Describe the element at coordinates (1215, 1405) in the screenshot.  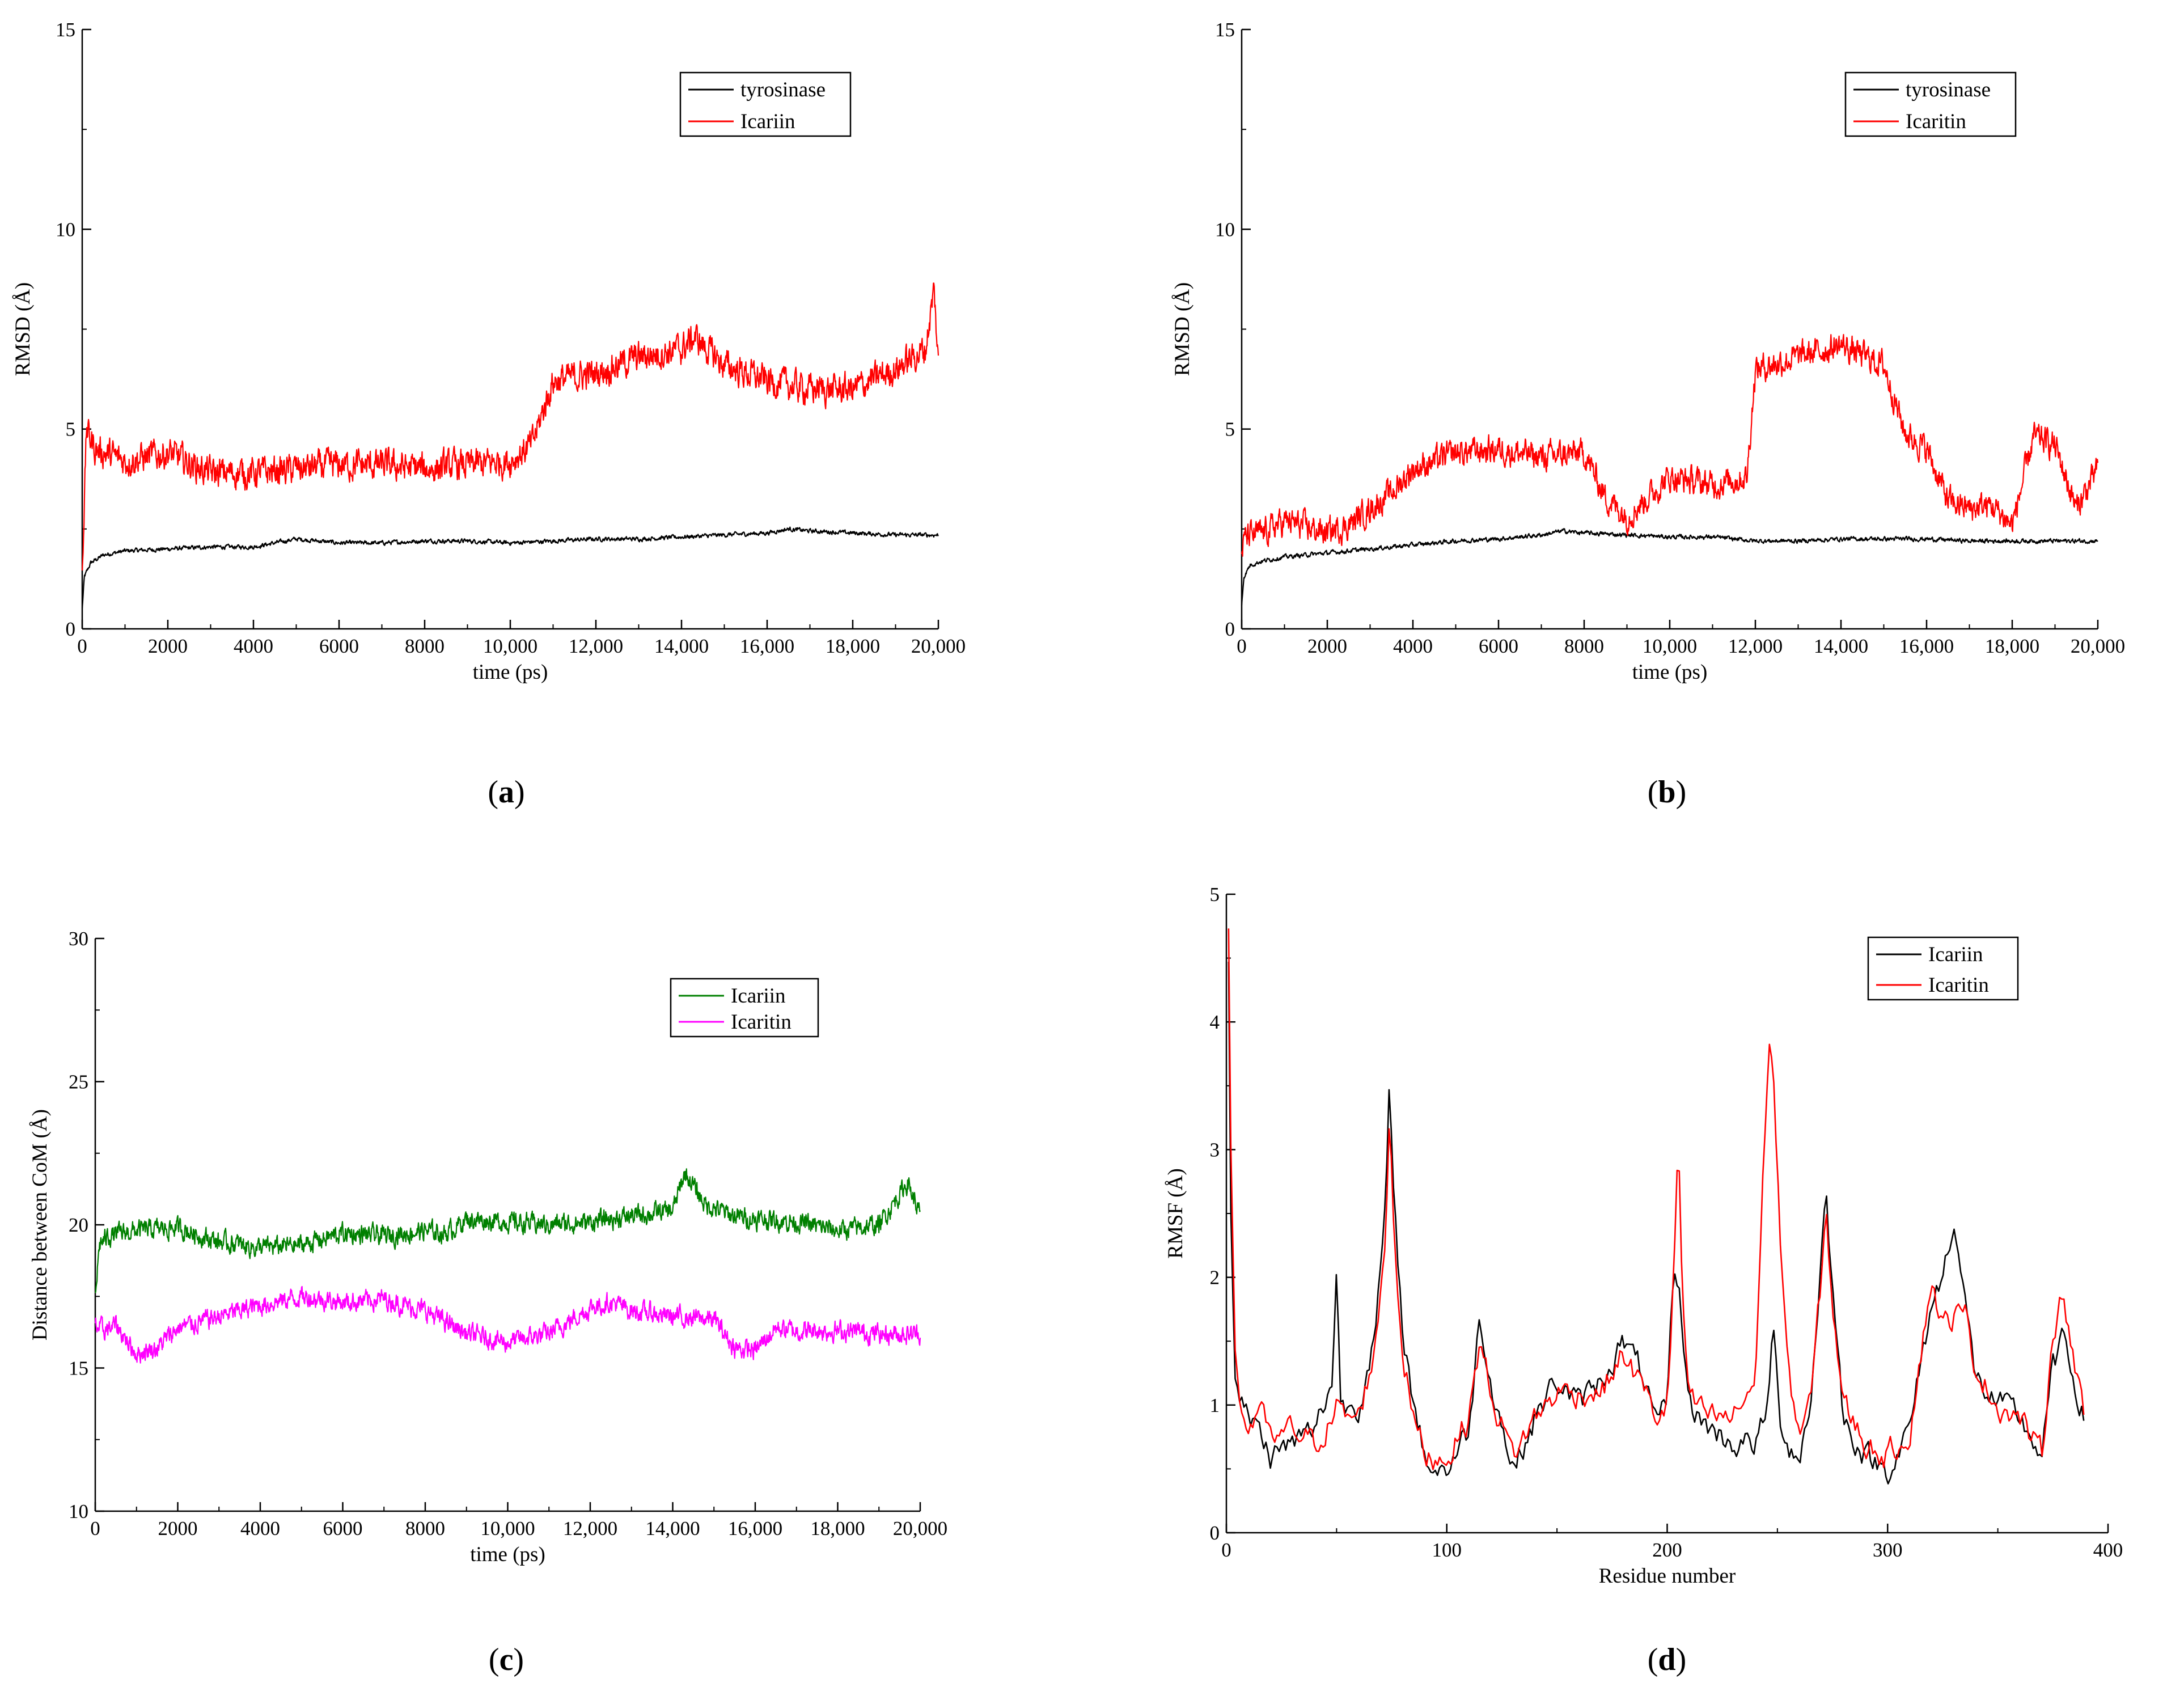
I see `y-tick-label: 1` at that location.